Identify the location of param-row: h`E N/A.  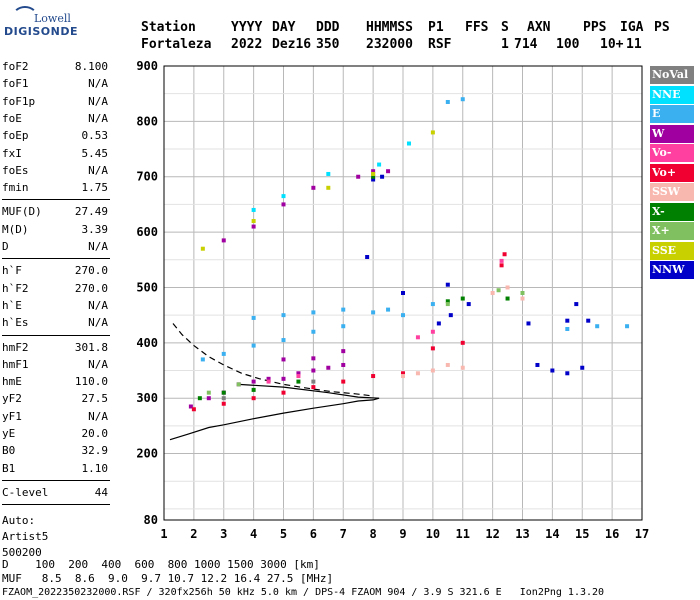
(55, 306).